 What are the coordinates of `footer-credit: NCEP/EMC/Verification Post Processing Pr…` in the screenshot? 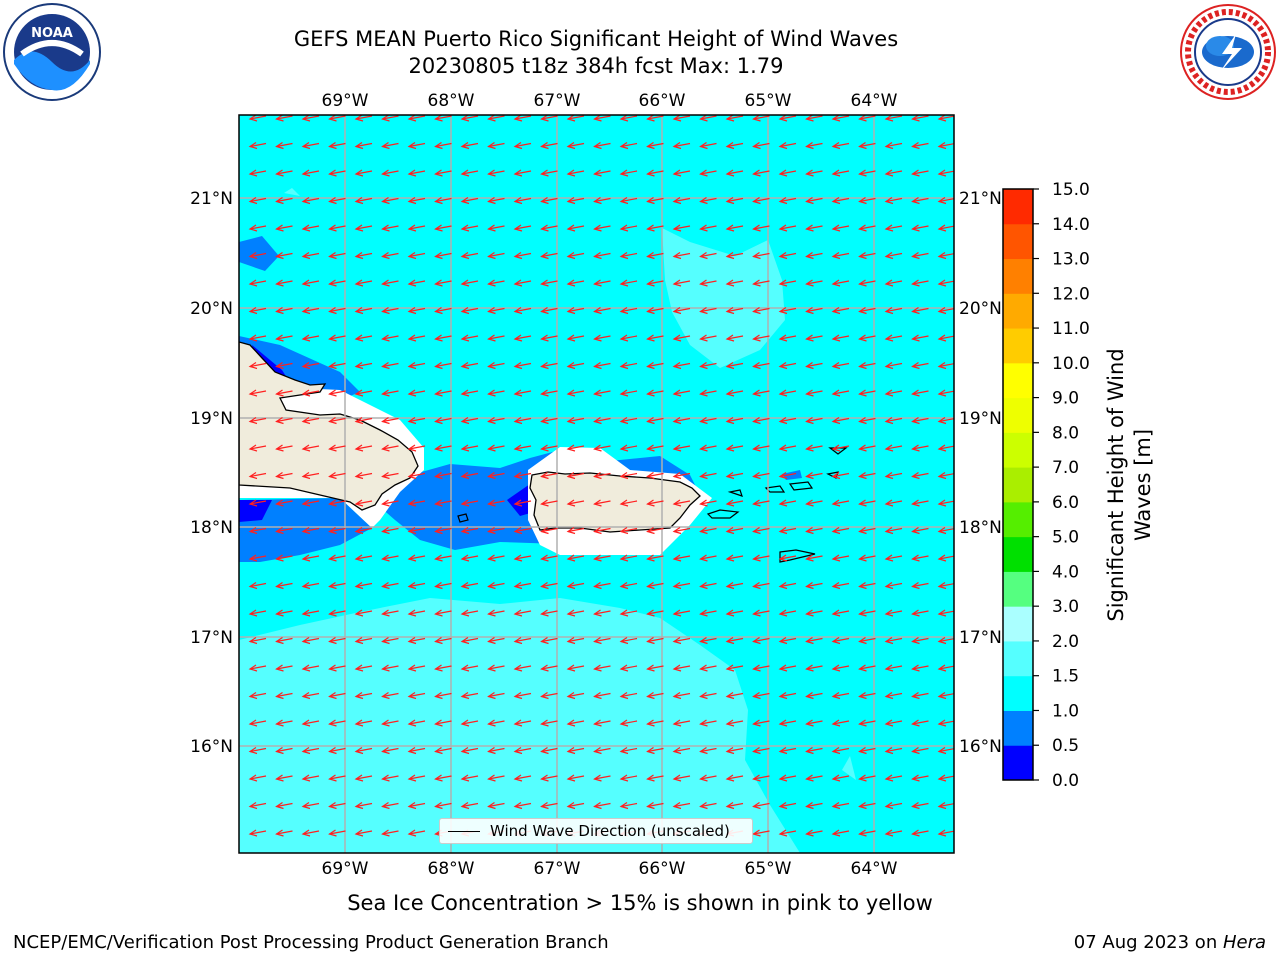 It's located at (311, 942).